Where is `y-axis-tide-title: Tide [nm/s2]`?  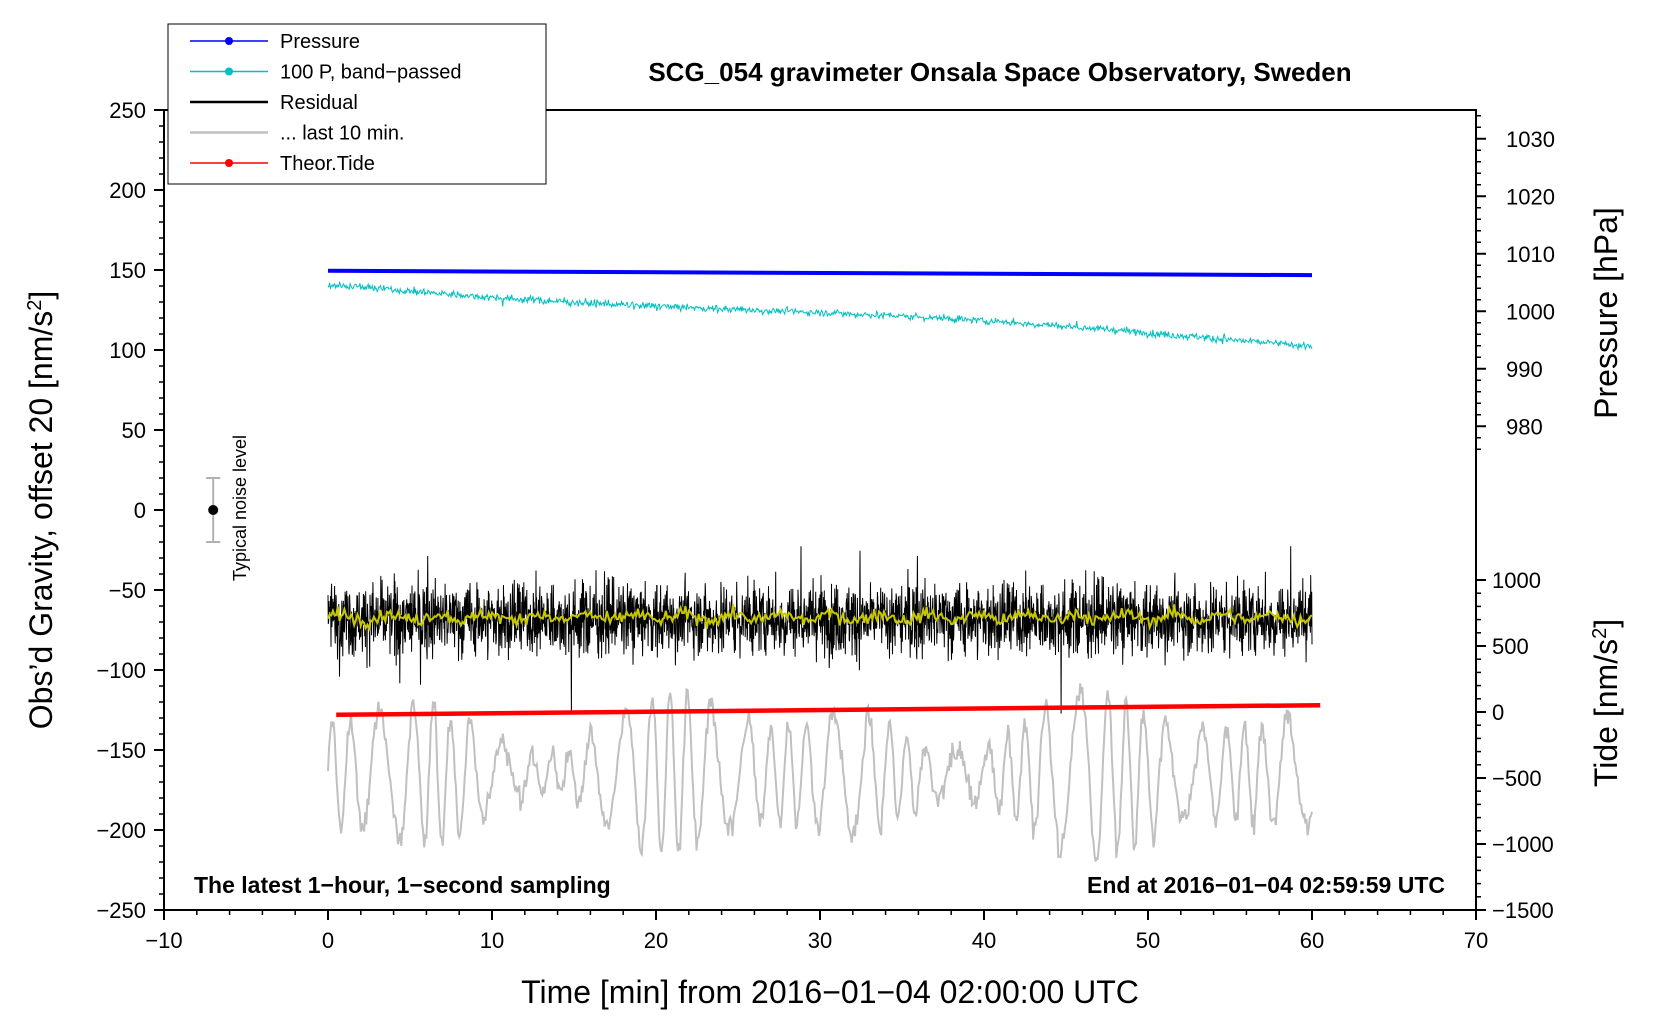 y-axis-tide-title: Tide [nm/s2] is located at coordinates (1606, 703).